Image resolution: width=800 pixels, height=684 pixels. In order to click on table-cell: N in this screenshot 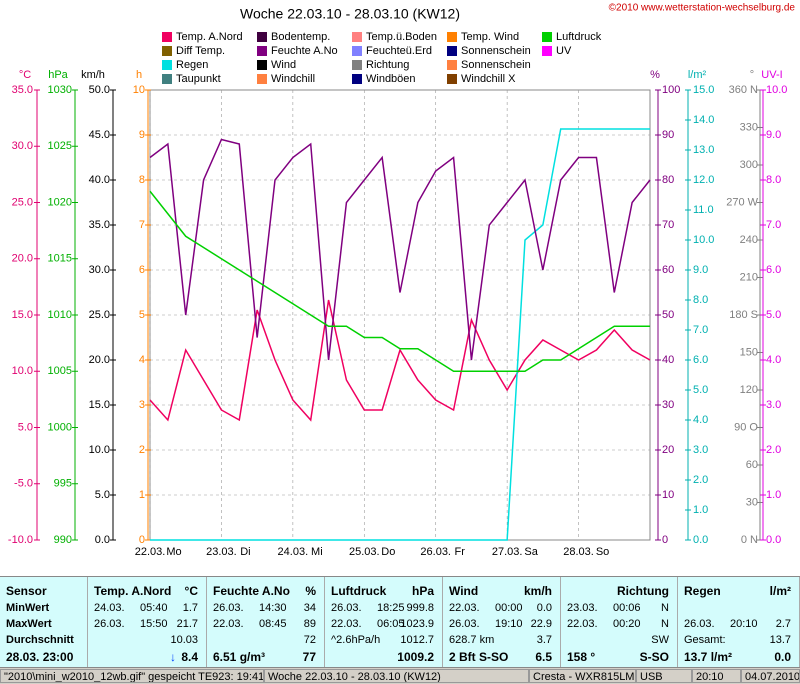, I will do `click(665, 624)`.